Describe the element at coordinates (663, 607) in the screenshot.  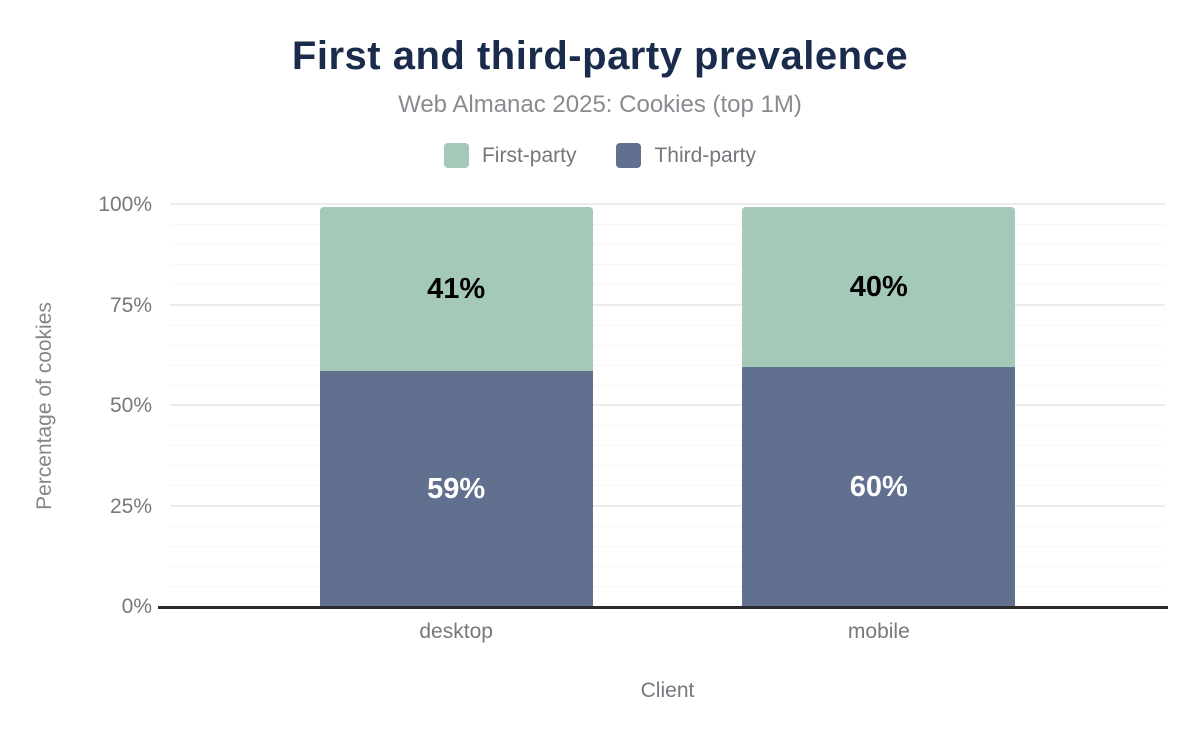
I see `x-axis-line` at that location.